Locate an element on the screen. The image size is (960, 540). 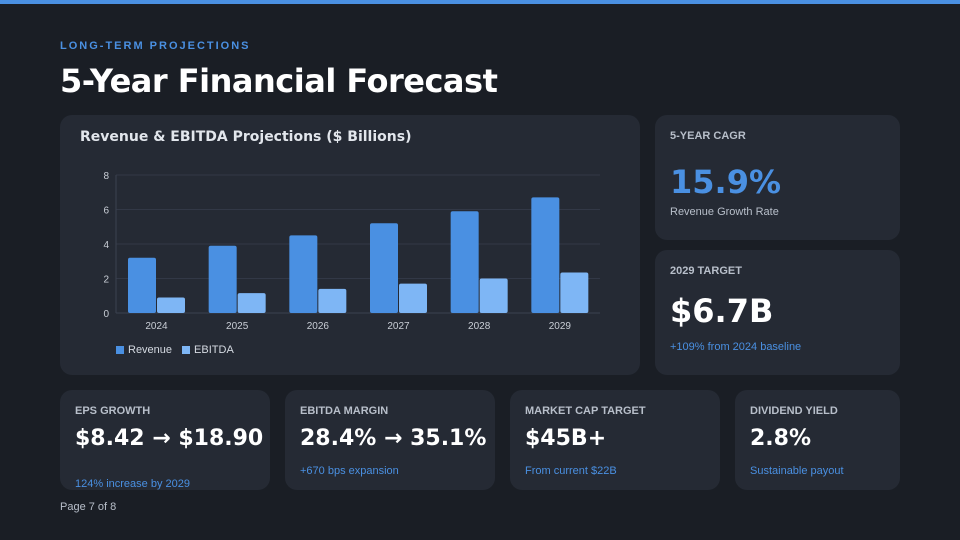
metric-value: $45B+ is located at coordinates (566, 438).